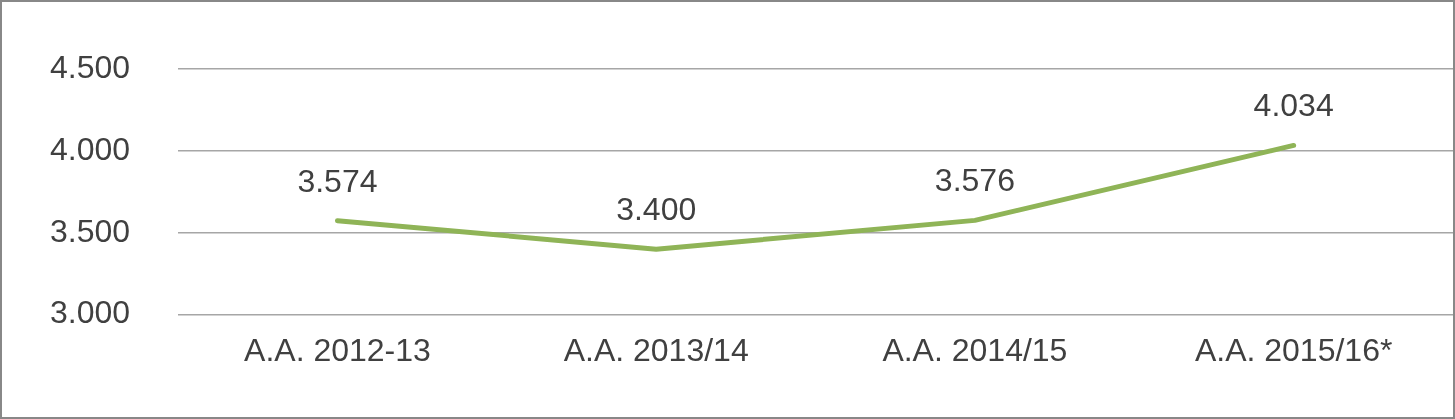 This screenshot has width=1455, height=419. What do you see at coordinates (656, 208) in the screenshot?
I see `data-label: 3.400` at bounding box center [656, 208].